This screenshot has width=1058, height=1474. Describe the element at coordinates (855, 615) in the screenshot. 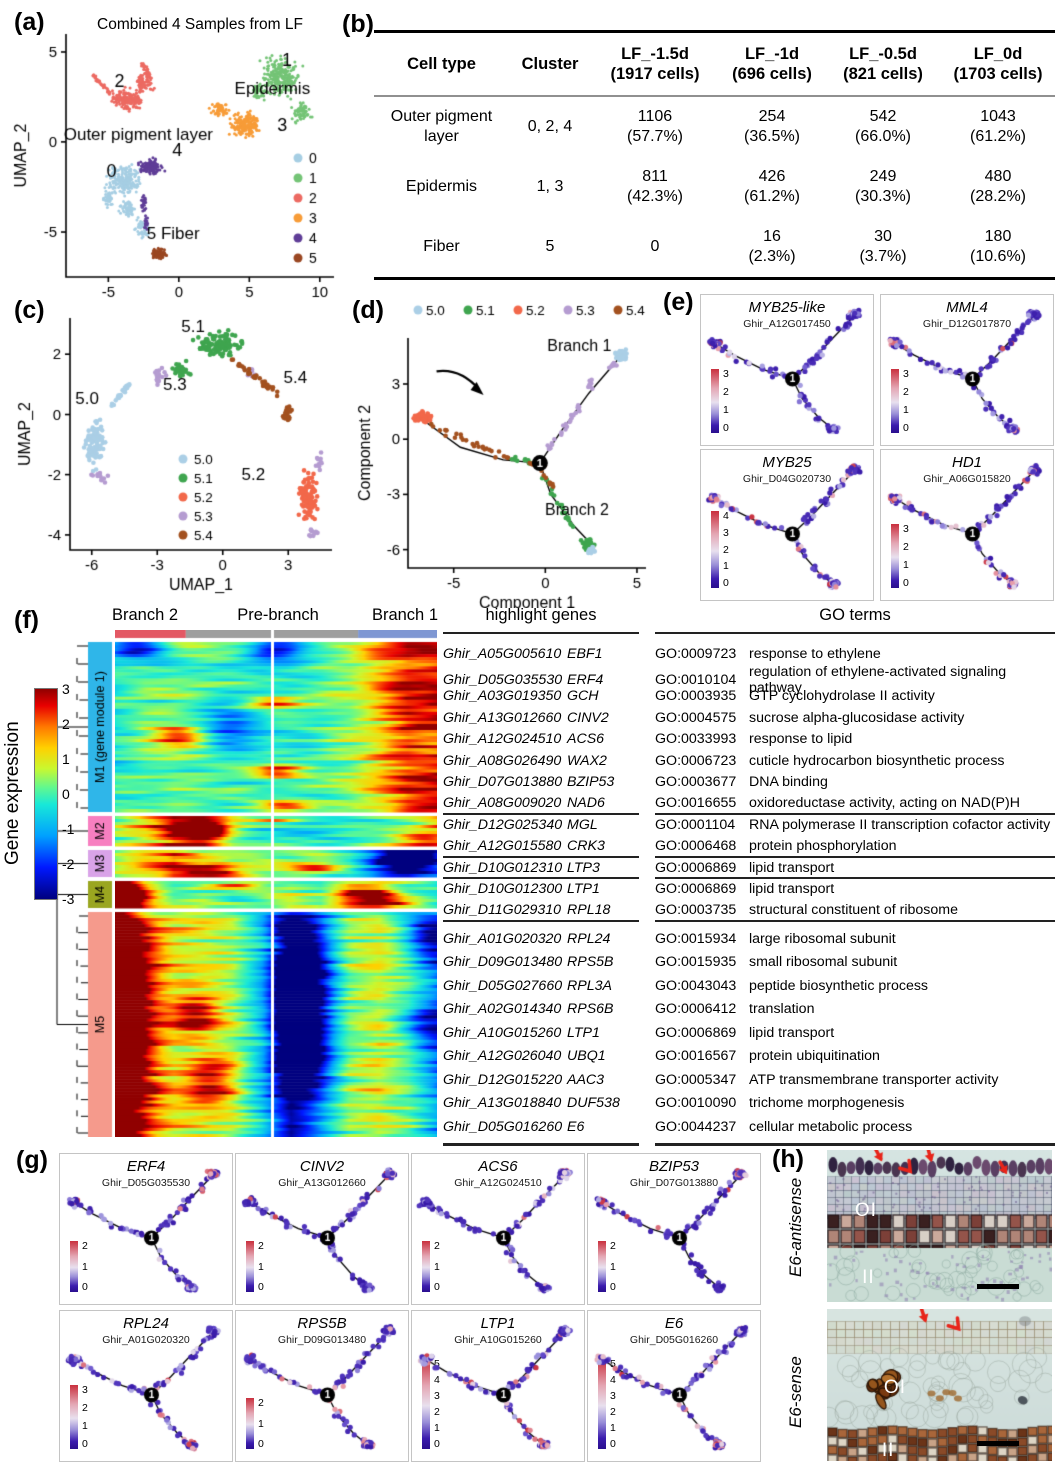

I see `go-terms-header: GO terms` at that location.